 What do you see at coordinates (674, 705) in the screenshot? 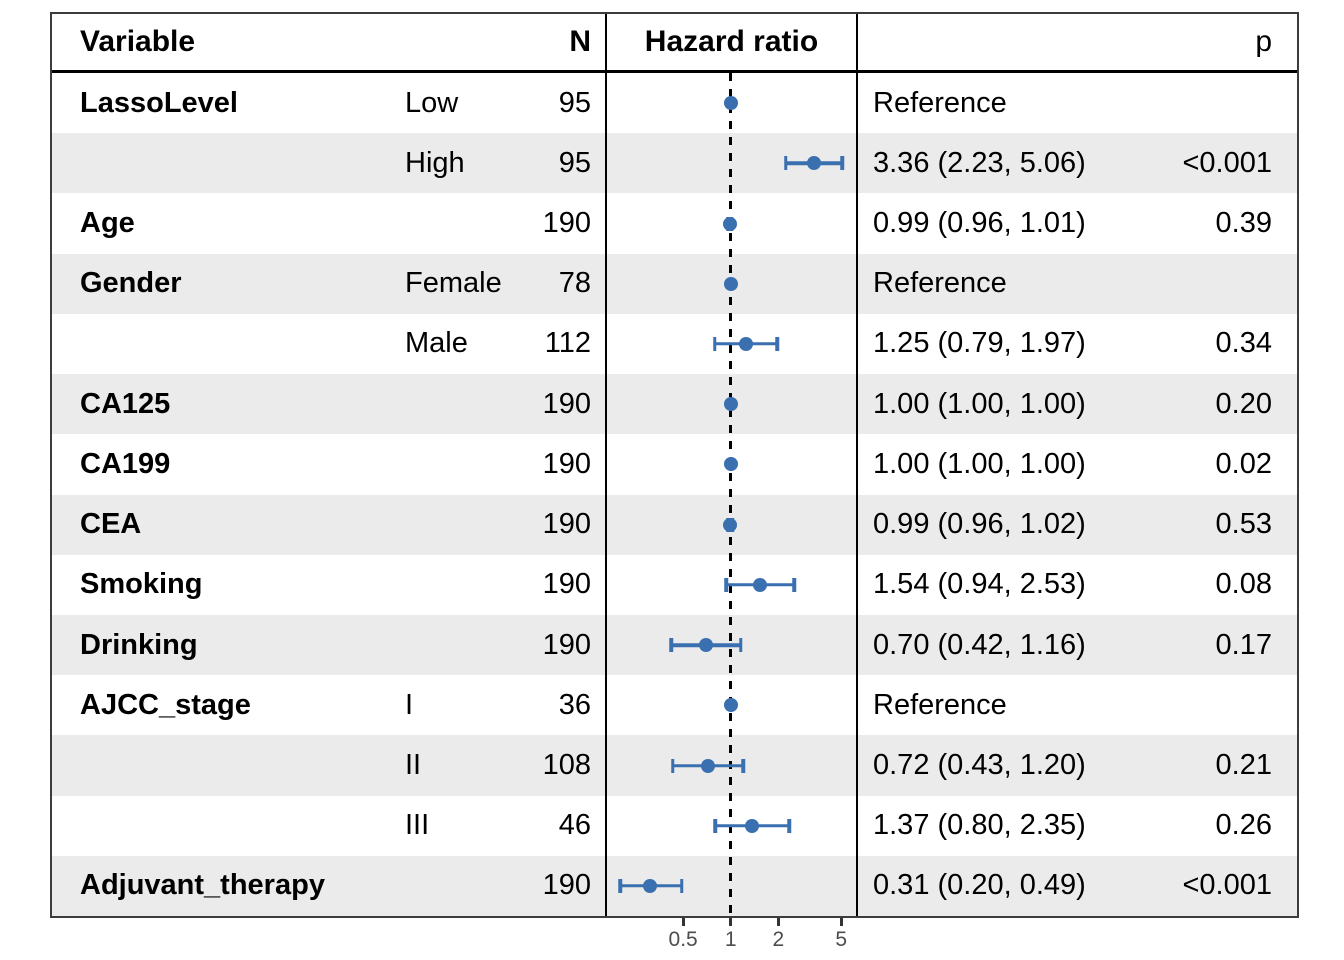
I see `table-row: AJCC_stage I 36 Reference` at bounding box center [674, 705].